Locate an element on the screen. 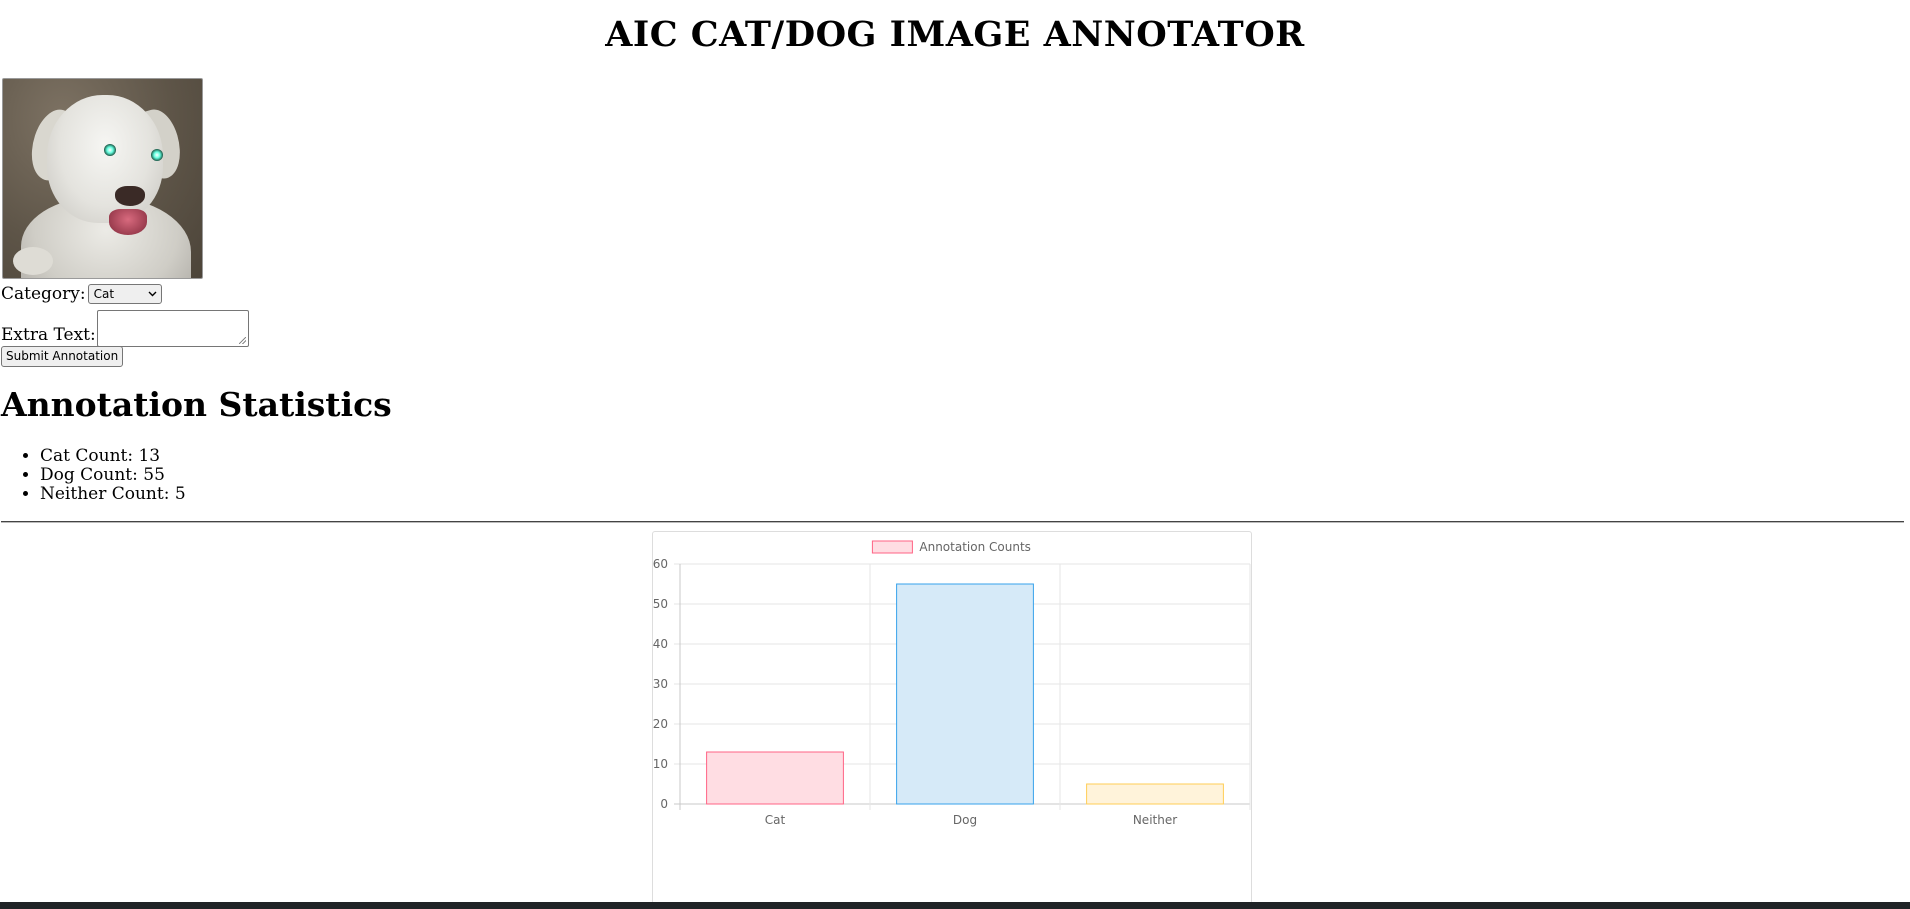 The height and width of the screenshot is (909, 1910). extra-text-row: Extra Text: is located at coordinates (125, 326).